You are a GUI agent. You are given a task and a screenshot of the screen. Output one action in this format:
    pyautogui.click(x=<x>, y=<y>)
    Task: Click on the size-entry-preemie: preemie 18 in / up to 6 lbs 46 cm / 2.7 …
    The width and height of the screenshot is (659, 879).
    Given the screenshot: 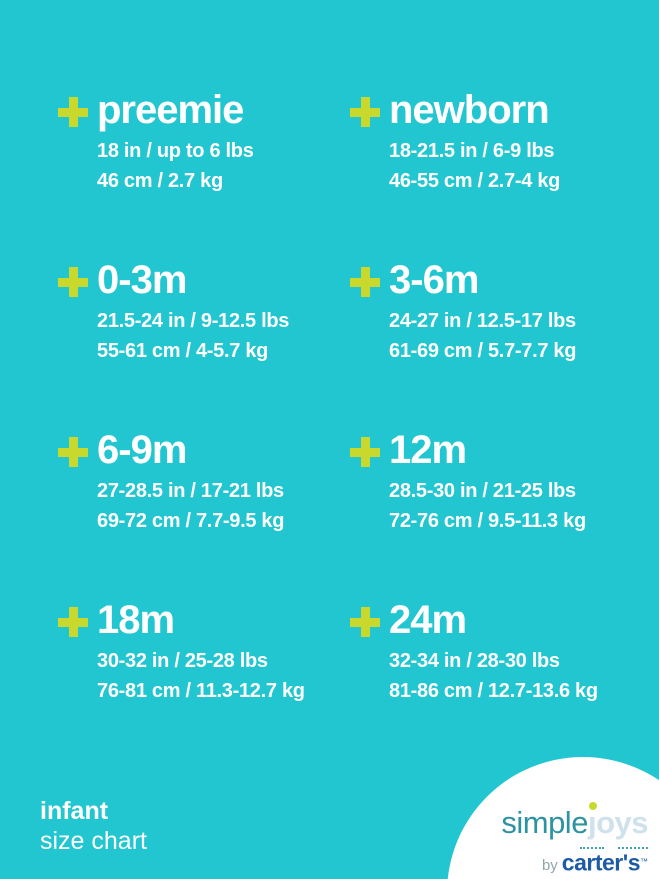 What is the action you would take?
    pyautogui.click(x=204, y=173)
    